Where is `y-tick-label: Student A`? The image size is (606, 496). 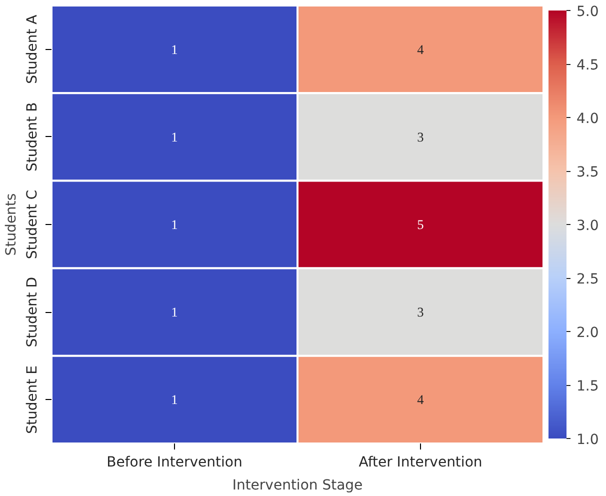 y-tick-label: Student A is located at coordinates (32, 49).